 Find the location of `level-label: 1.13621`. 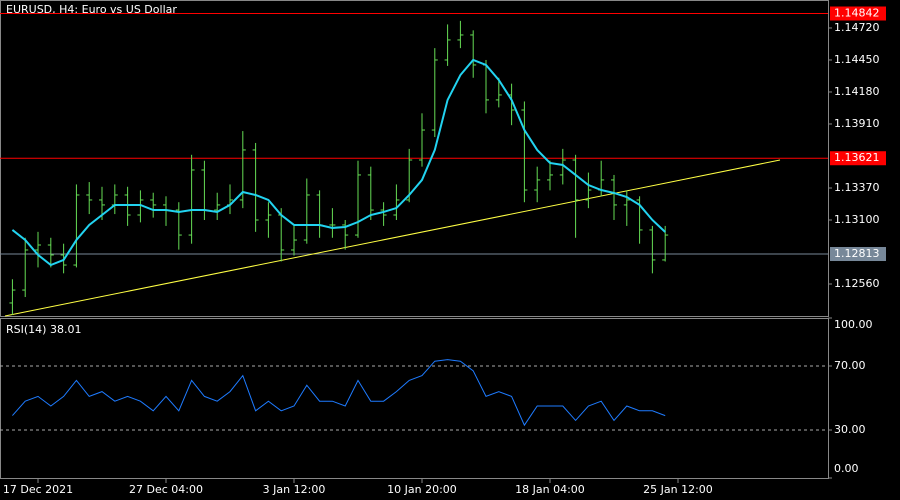

level-label: 1.13621 is located at coordinates (857, 157).